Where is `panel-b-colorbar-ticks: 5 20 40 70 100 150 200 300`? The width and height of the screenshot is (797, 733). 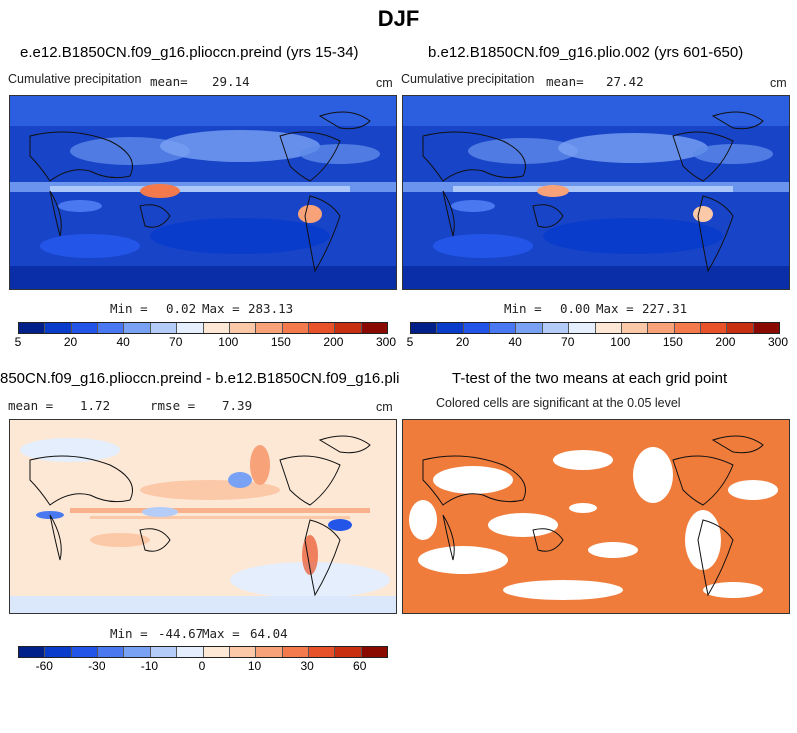
panel-b-colorbar-ticks: 5 20 40 70 100 150 200 300 is located at coordinates (597, 342).